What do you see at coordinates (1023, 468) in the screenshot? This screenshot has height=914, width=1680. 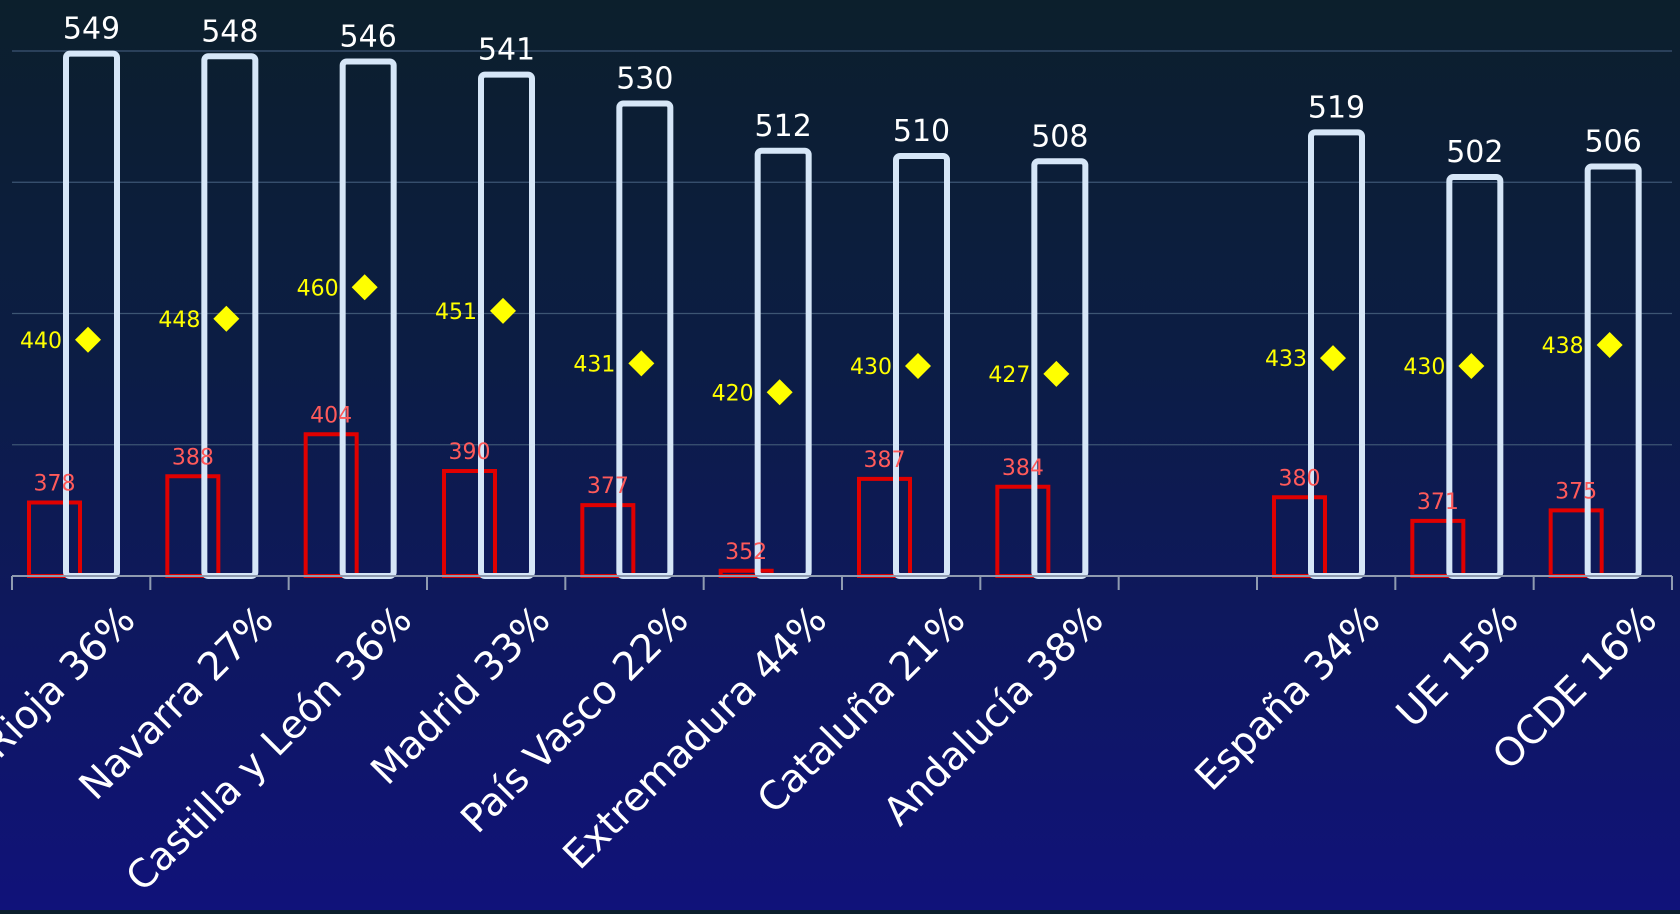 I see `data-label-red: 384` at bounding box center [1023, 468].